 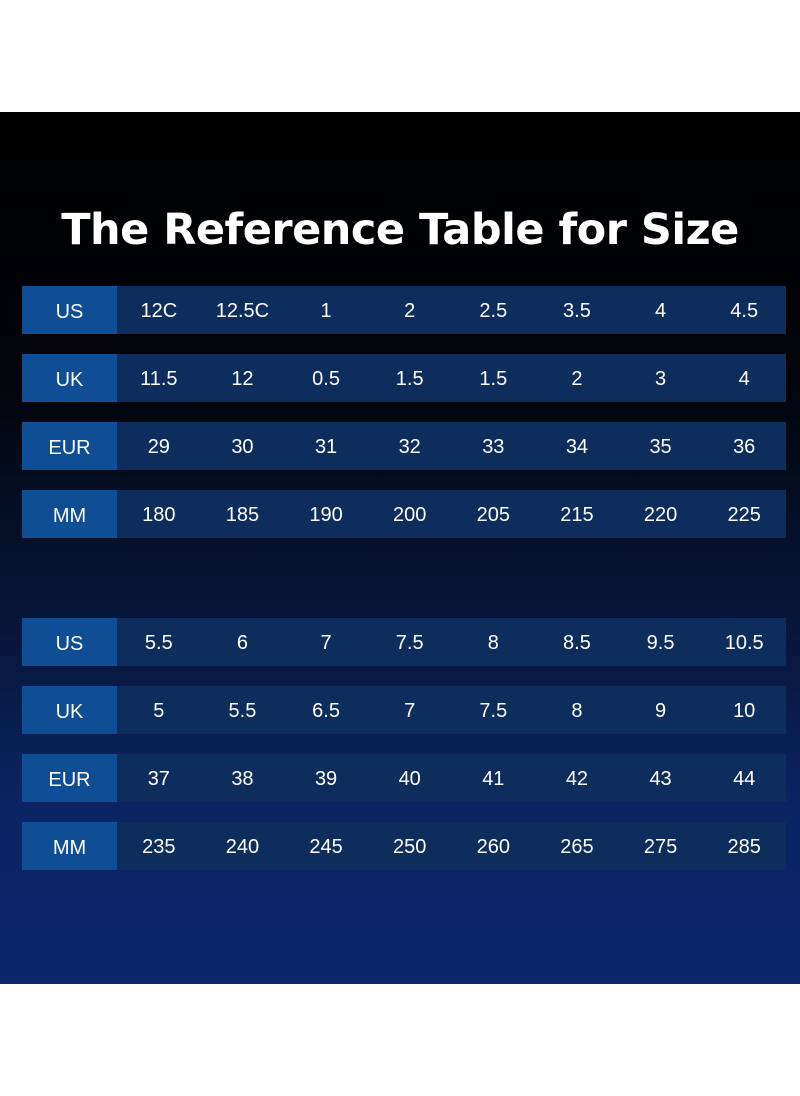 What do you see at coordinates (660, 642) in the screenshot?
I see `table-cell: 9.5` at bounding box center [660, 642].